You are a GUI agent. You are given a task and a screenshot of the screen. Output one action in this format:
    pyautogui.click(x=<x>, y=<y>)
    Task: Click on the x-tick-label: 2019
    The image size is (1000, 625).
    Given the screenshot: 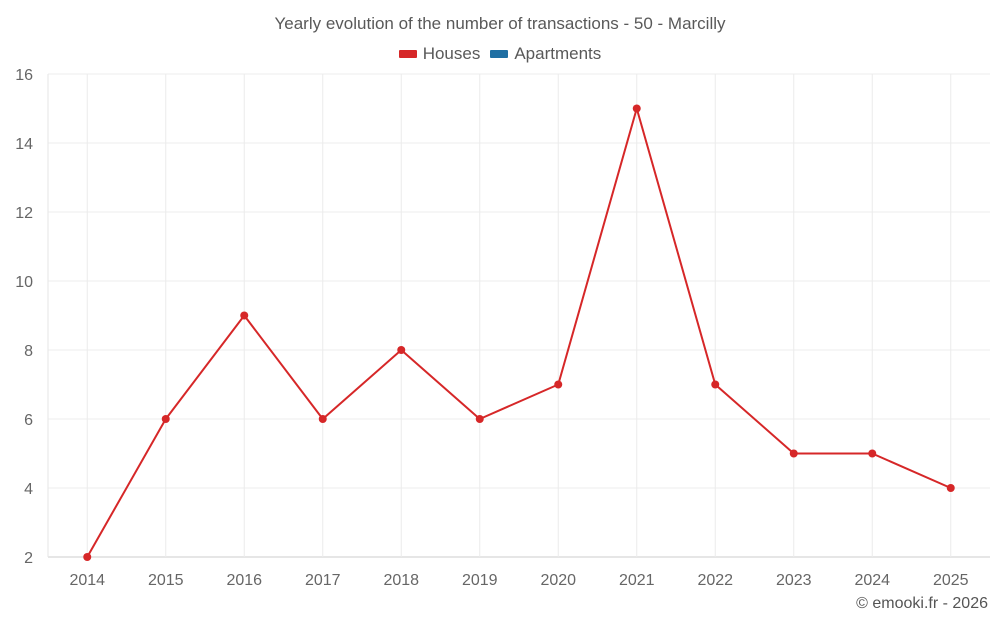 What is the action you would take?
    pyautogui.click(x=480, y=580)
    